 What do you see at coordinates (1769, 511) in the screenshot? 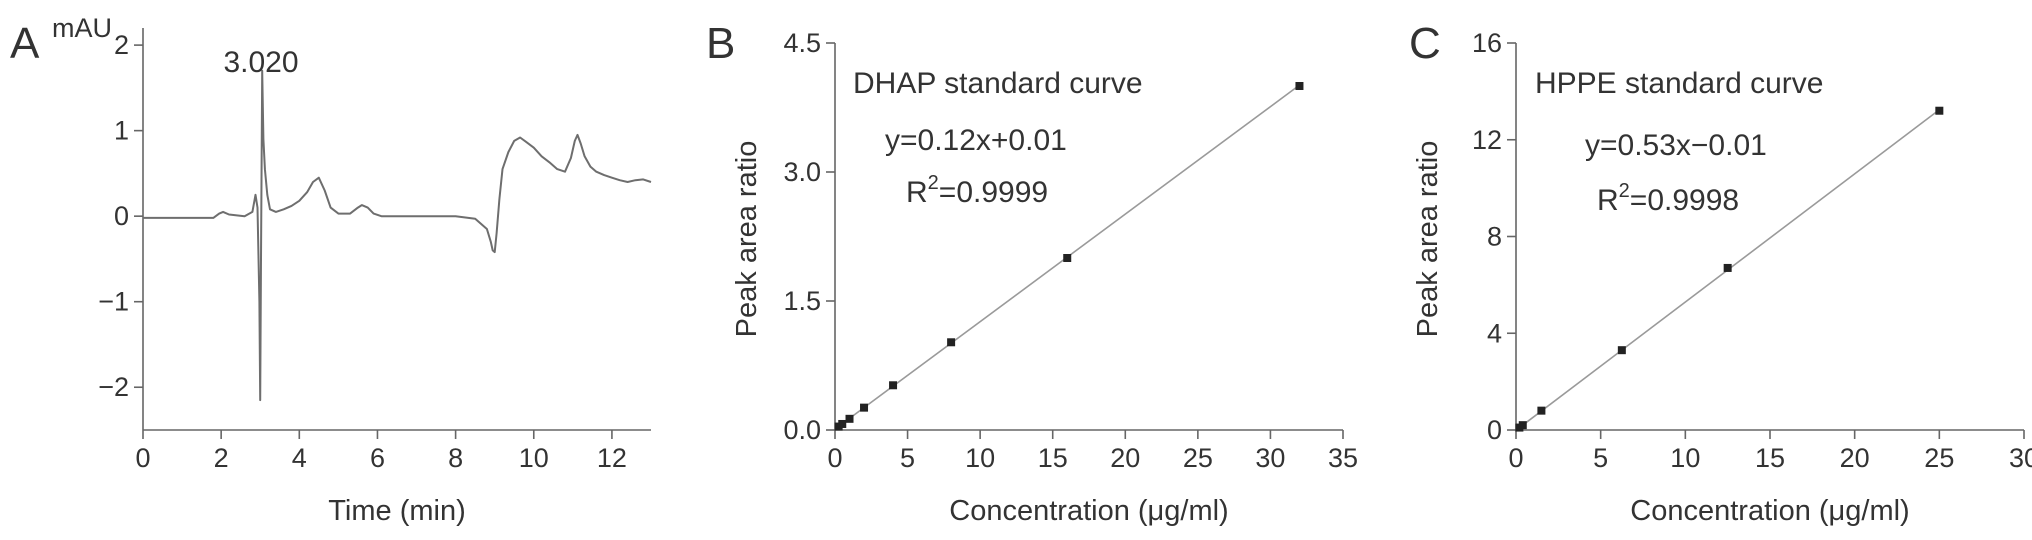
I see `panel-c-x-axis-title: Concentration (μg/ml)` at bounding box center [1769, 511].